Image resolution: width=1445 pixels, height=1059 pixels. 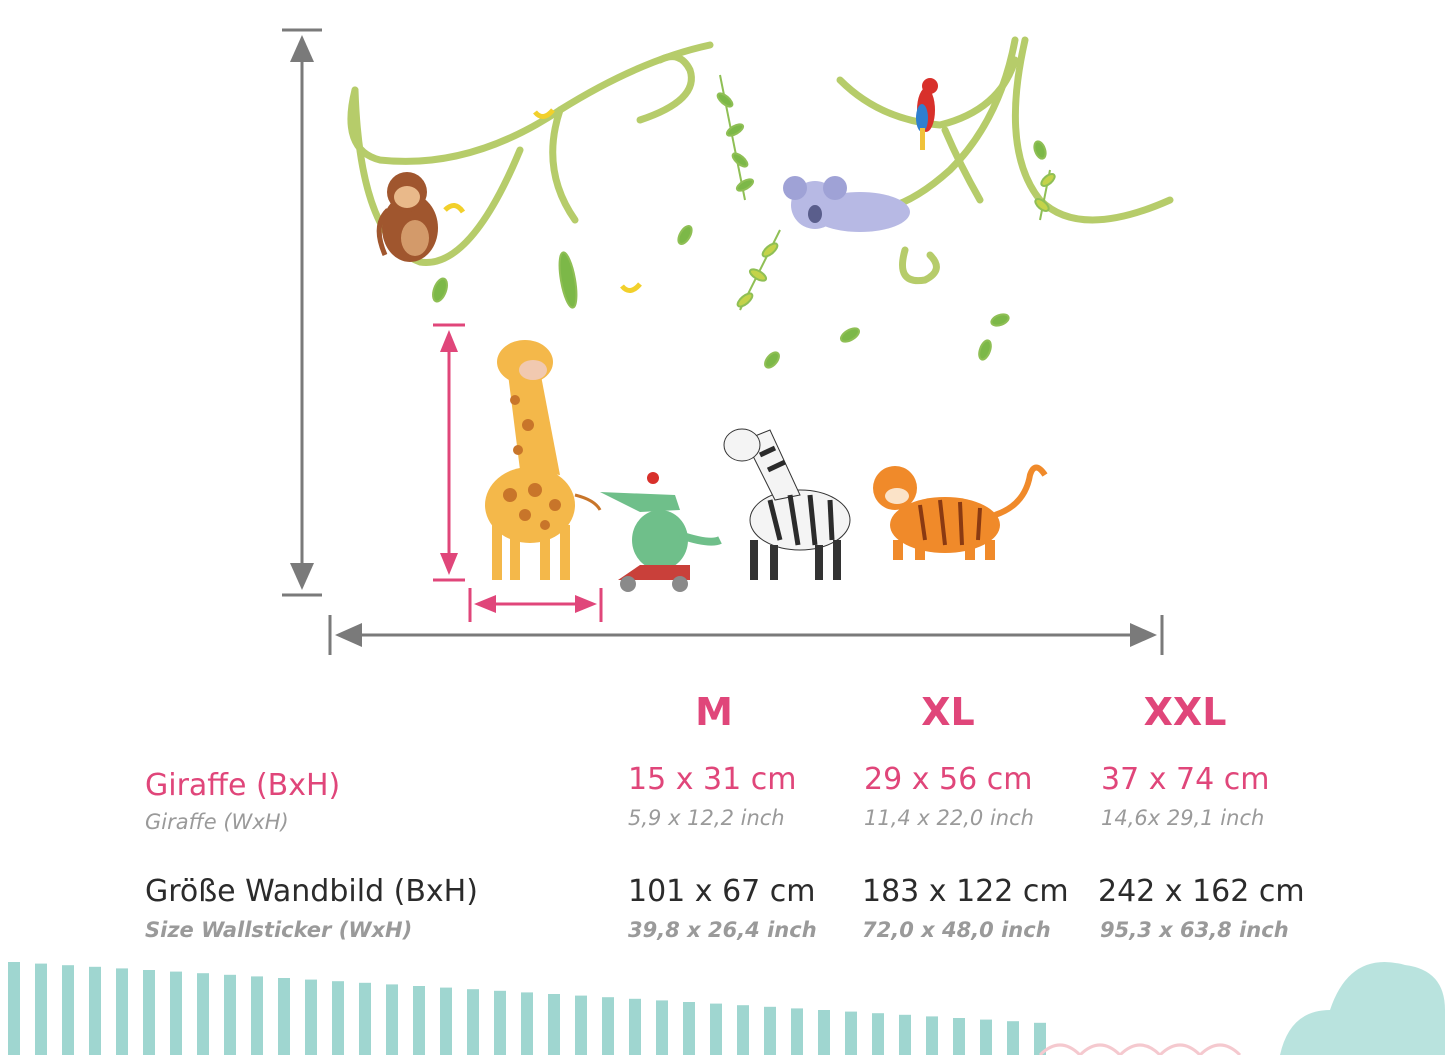 I want to click on giraffe-icon, so click(x=543, y=460).